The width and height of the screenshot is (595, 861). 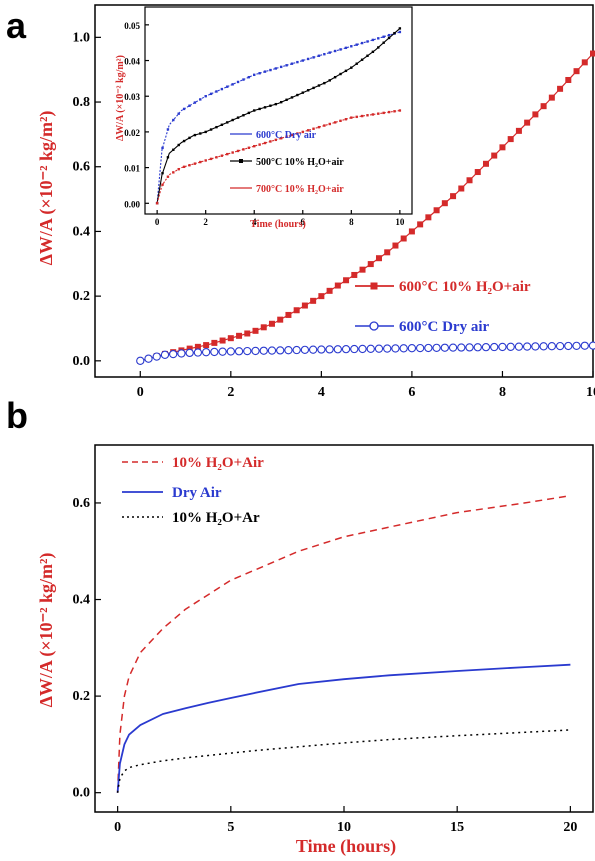 What do you see at coordinates (82, 361) in the screenshot?
I see `y-tick-label: 0.0` at bounding box center [82, 361].